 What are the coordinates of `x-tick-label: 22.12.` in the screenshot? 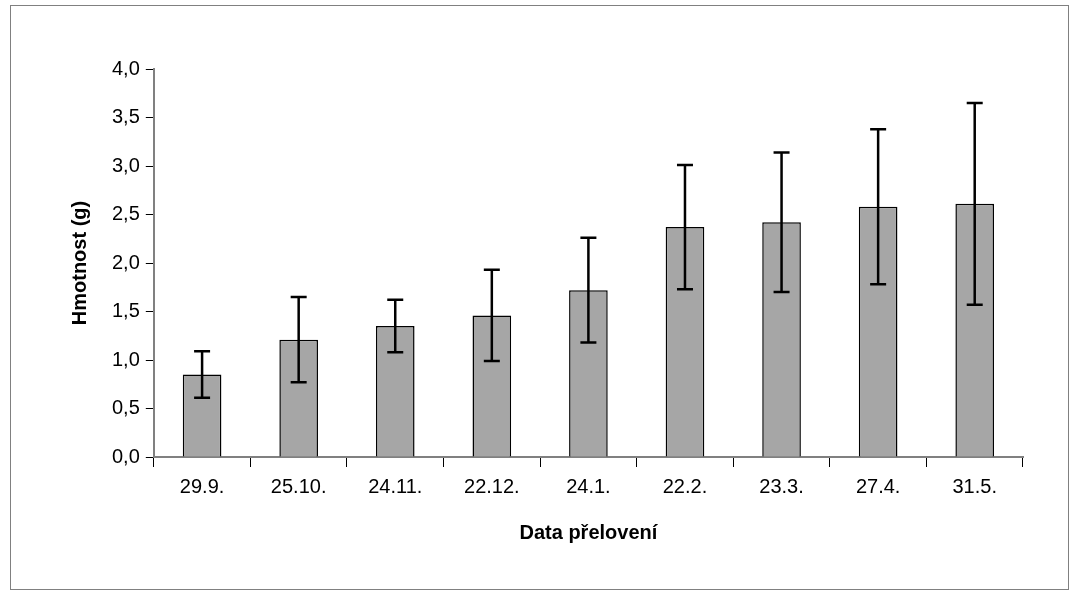 It's located at (492, 485).